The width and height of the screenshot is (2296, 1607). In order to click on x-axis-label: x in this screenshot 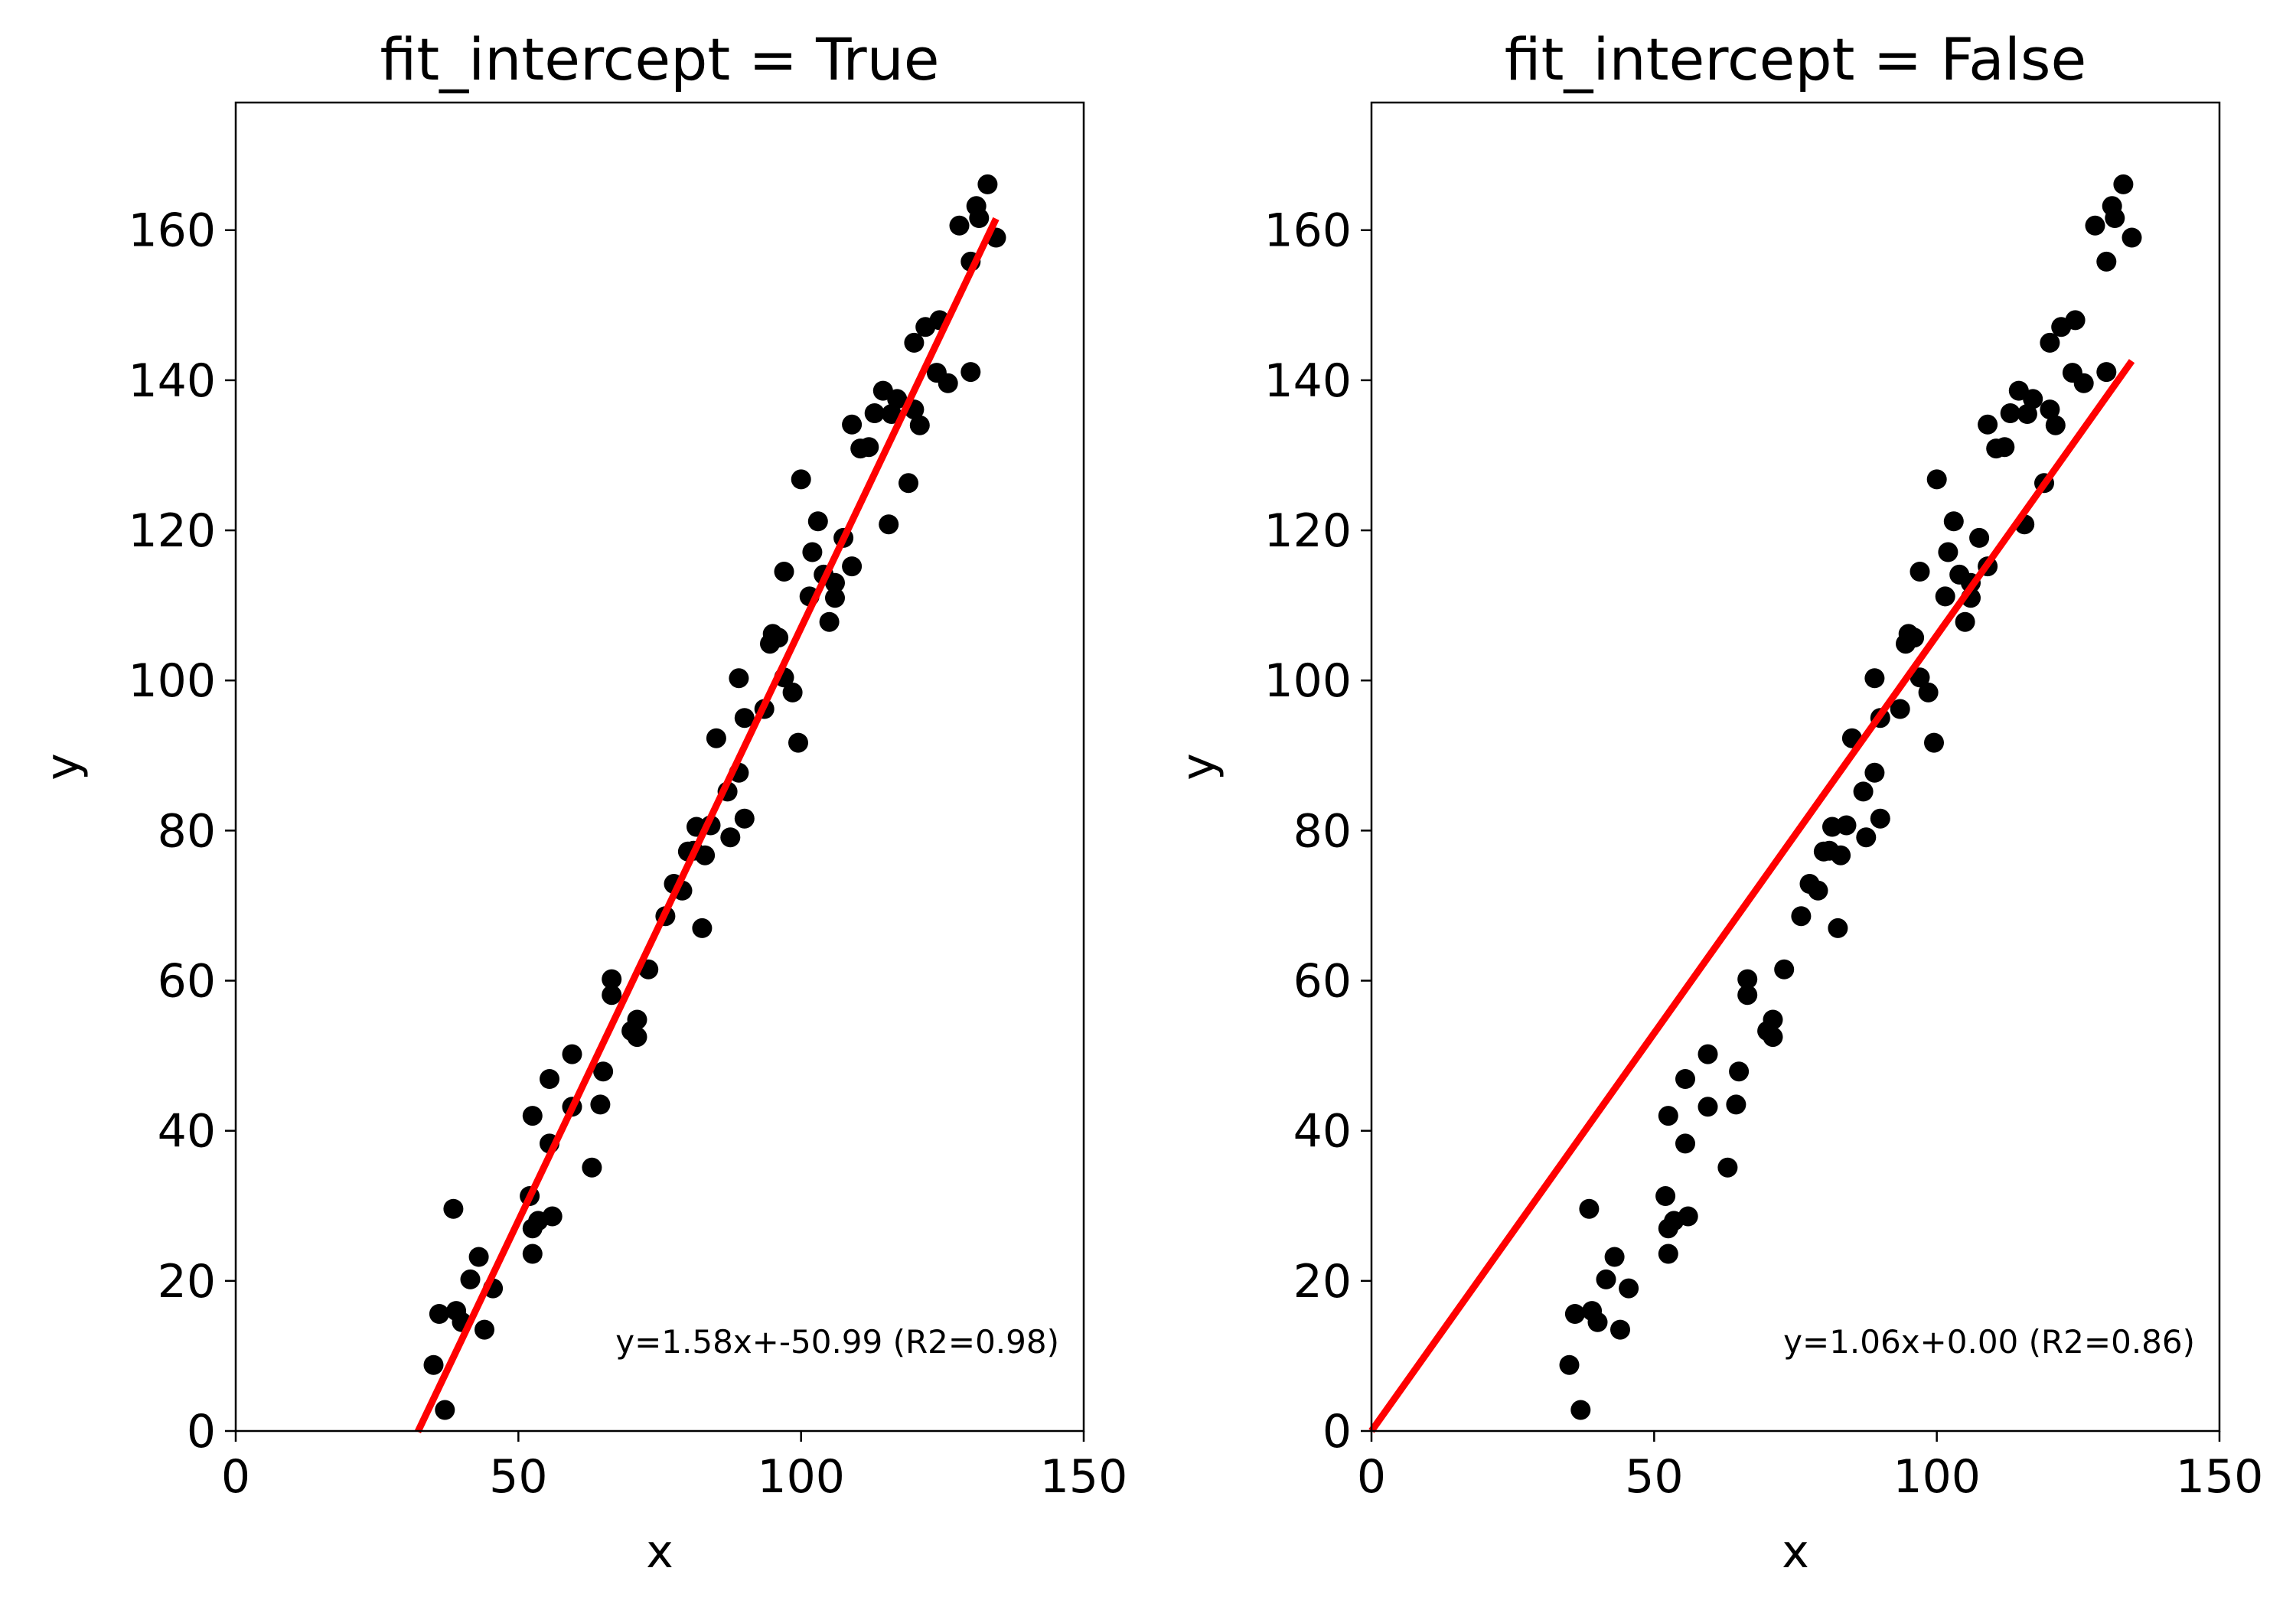, I will do `click(1795, 1552)`.